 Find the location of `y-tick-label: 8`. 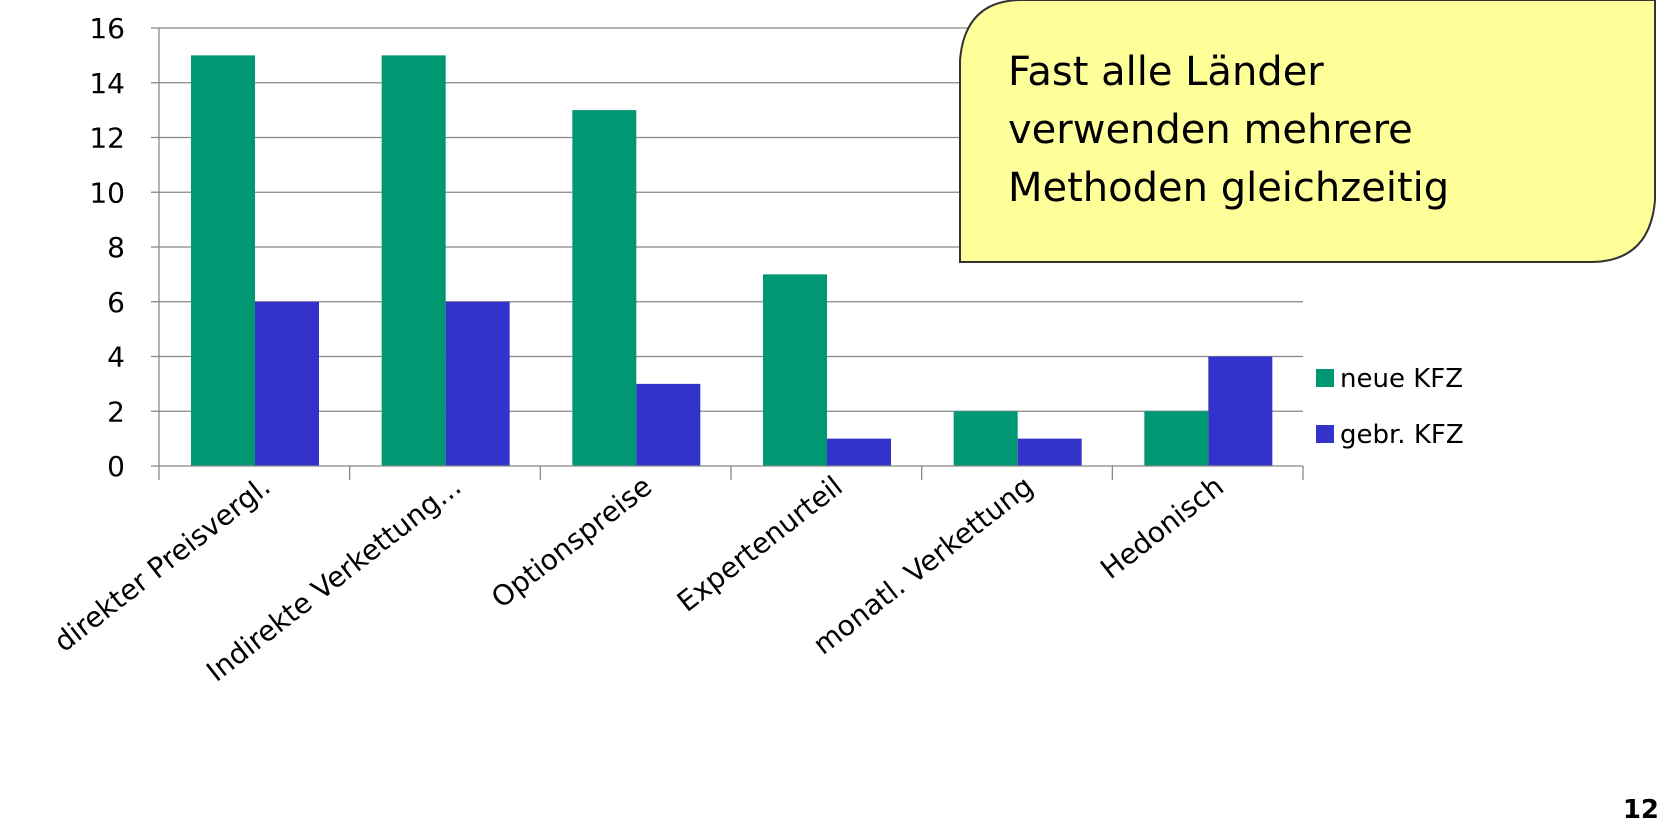

y-tick-label: 8 is located at coordinates (116, 247).